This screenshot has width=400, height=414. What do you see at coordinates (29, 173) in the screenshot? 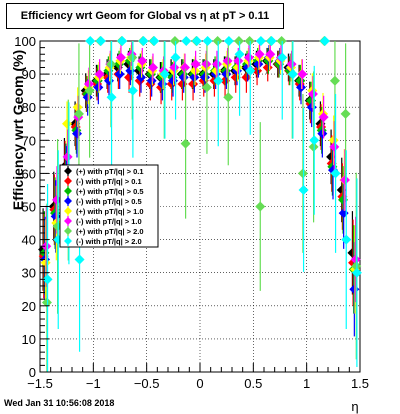
I see `y-tick-label: 60` at bounding box center [29, 173].